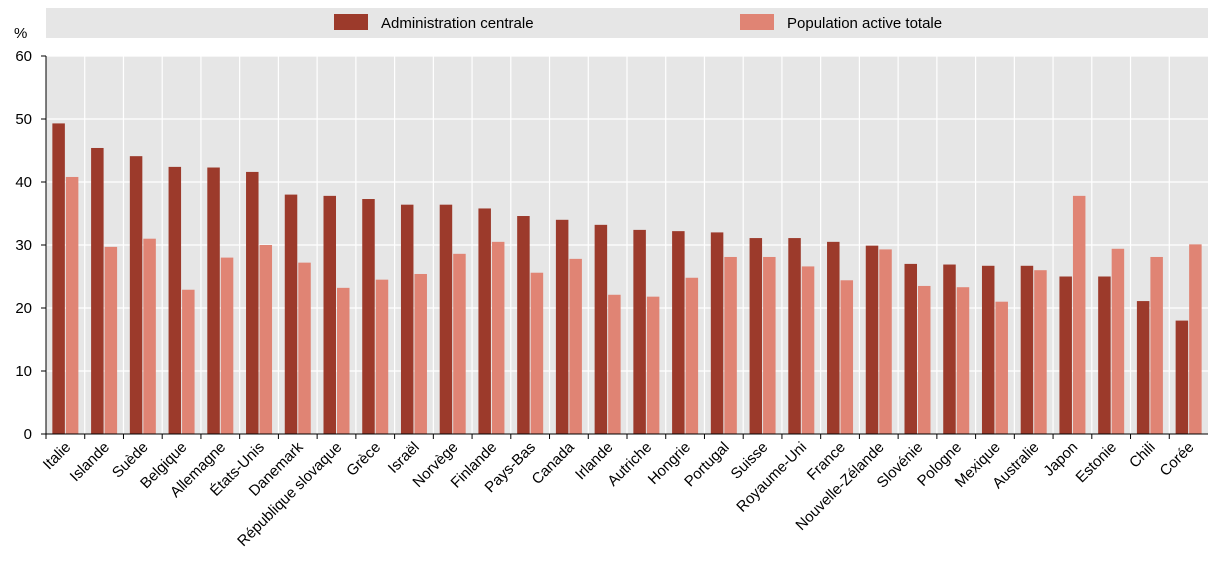  What do you see at coordinates (368, 316) in the screenshot?
I see `bar-administration-centrale-grece` at bounding box center [368, 316].